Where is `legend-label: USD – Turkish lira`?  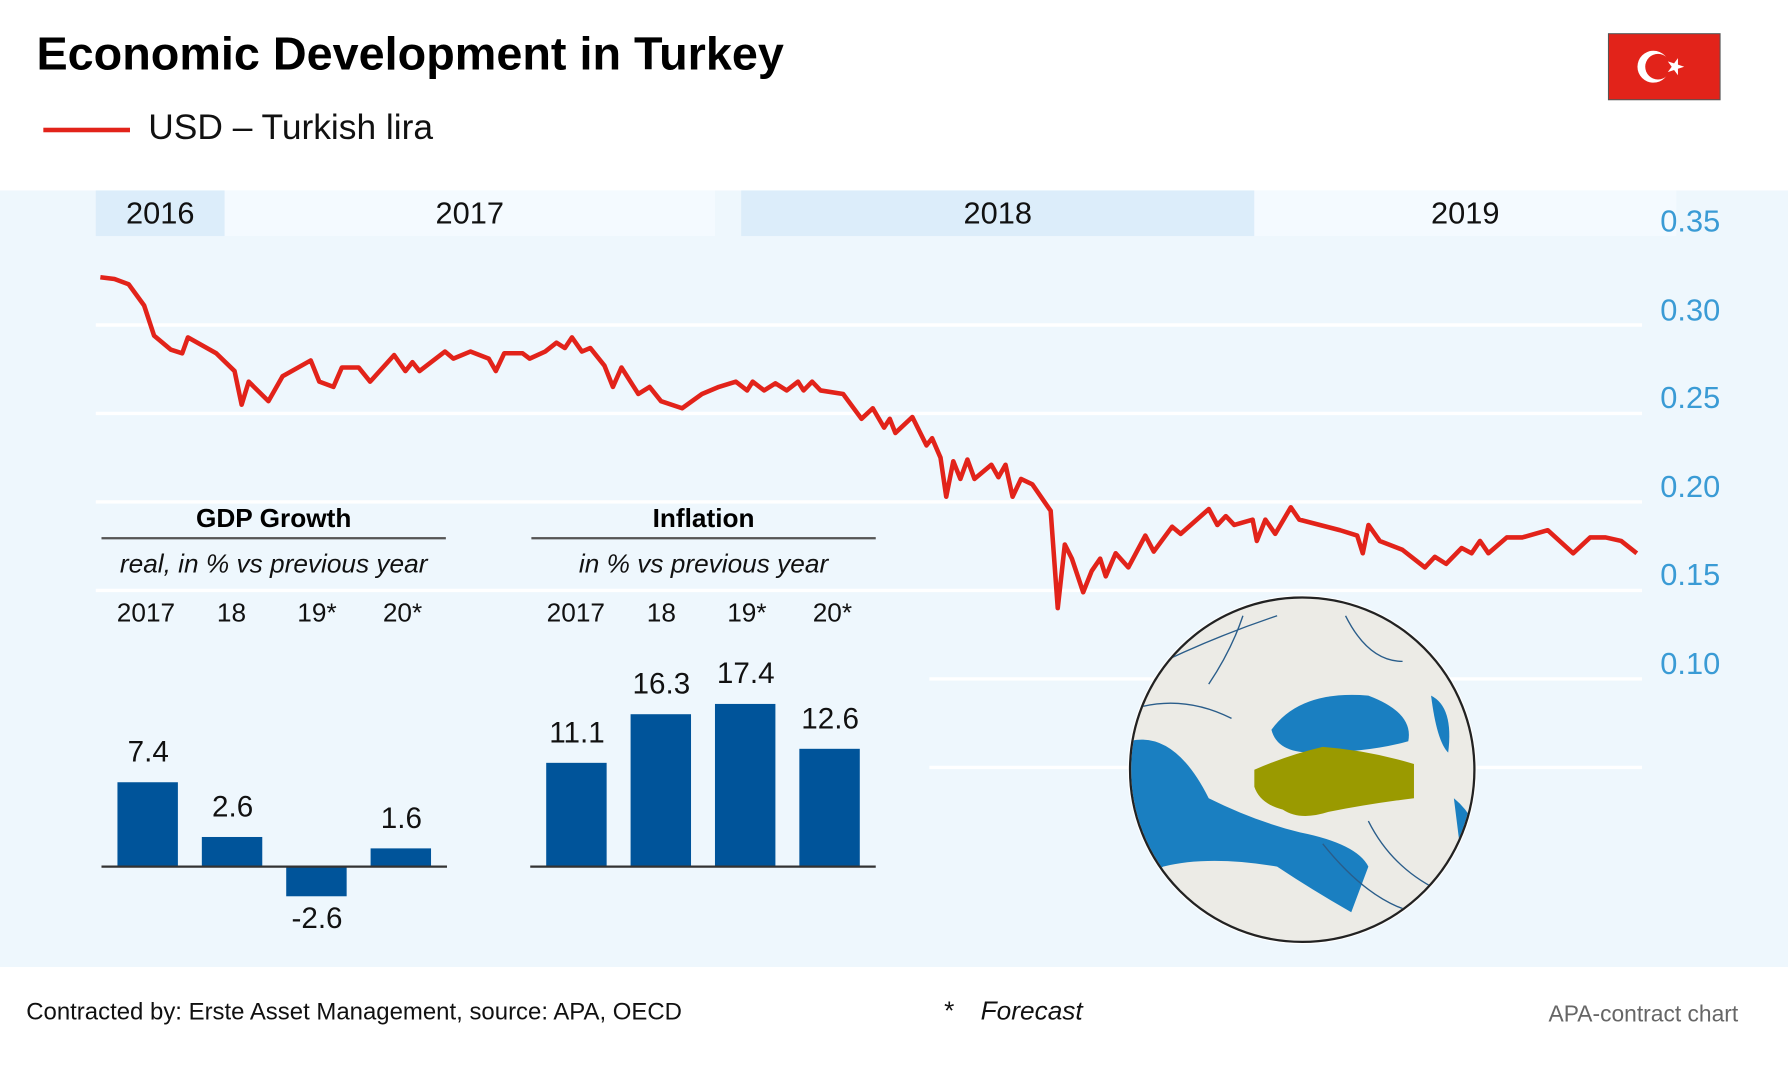 legend-label: USD – Turkish lira is located at coordinates (291, 127).